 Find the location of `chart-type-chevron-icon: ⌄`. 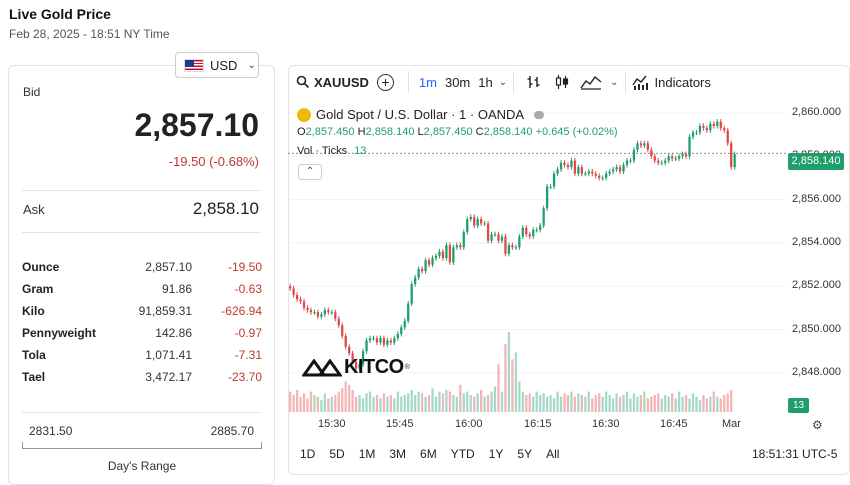

chart-type-chevron-icon: ⌄ is located at coordinates (614, 82).